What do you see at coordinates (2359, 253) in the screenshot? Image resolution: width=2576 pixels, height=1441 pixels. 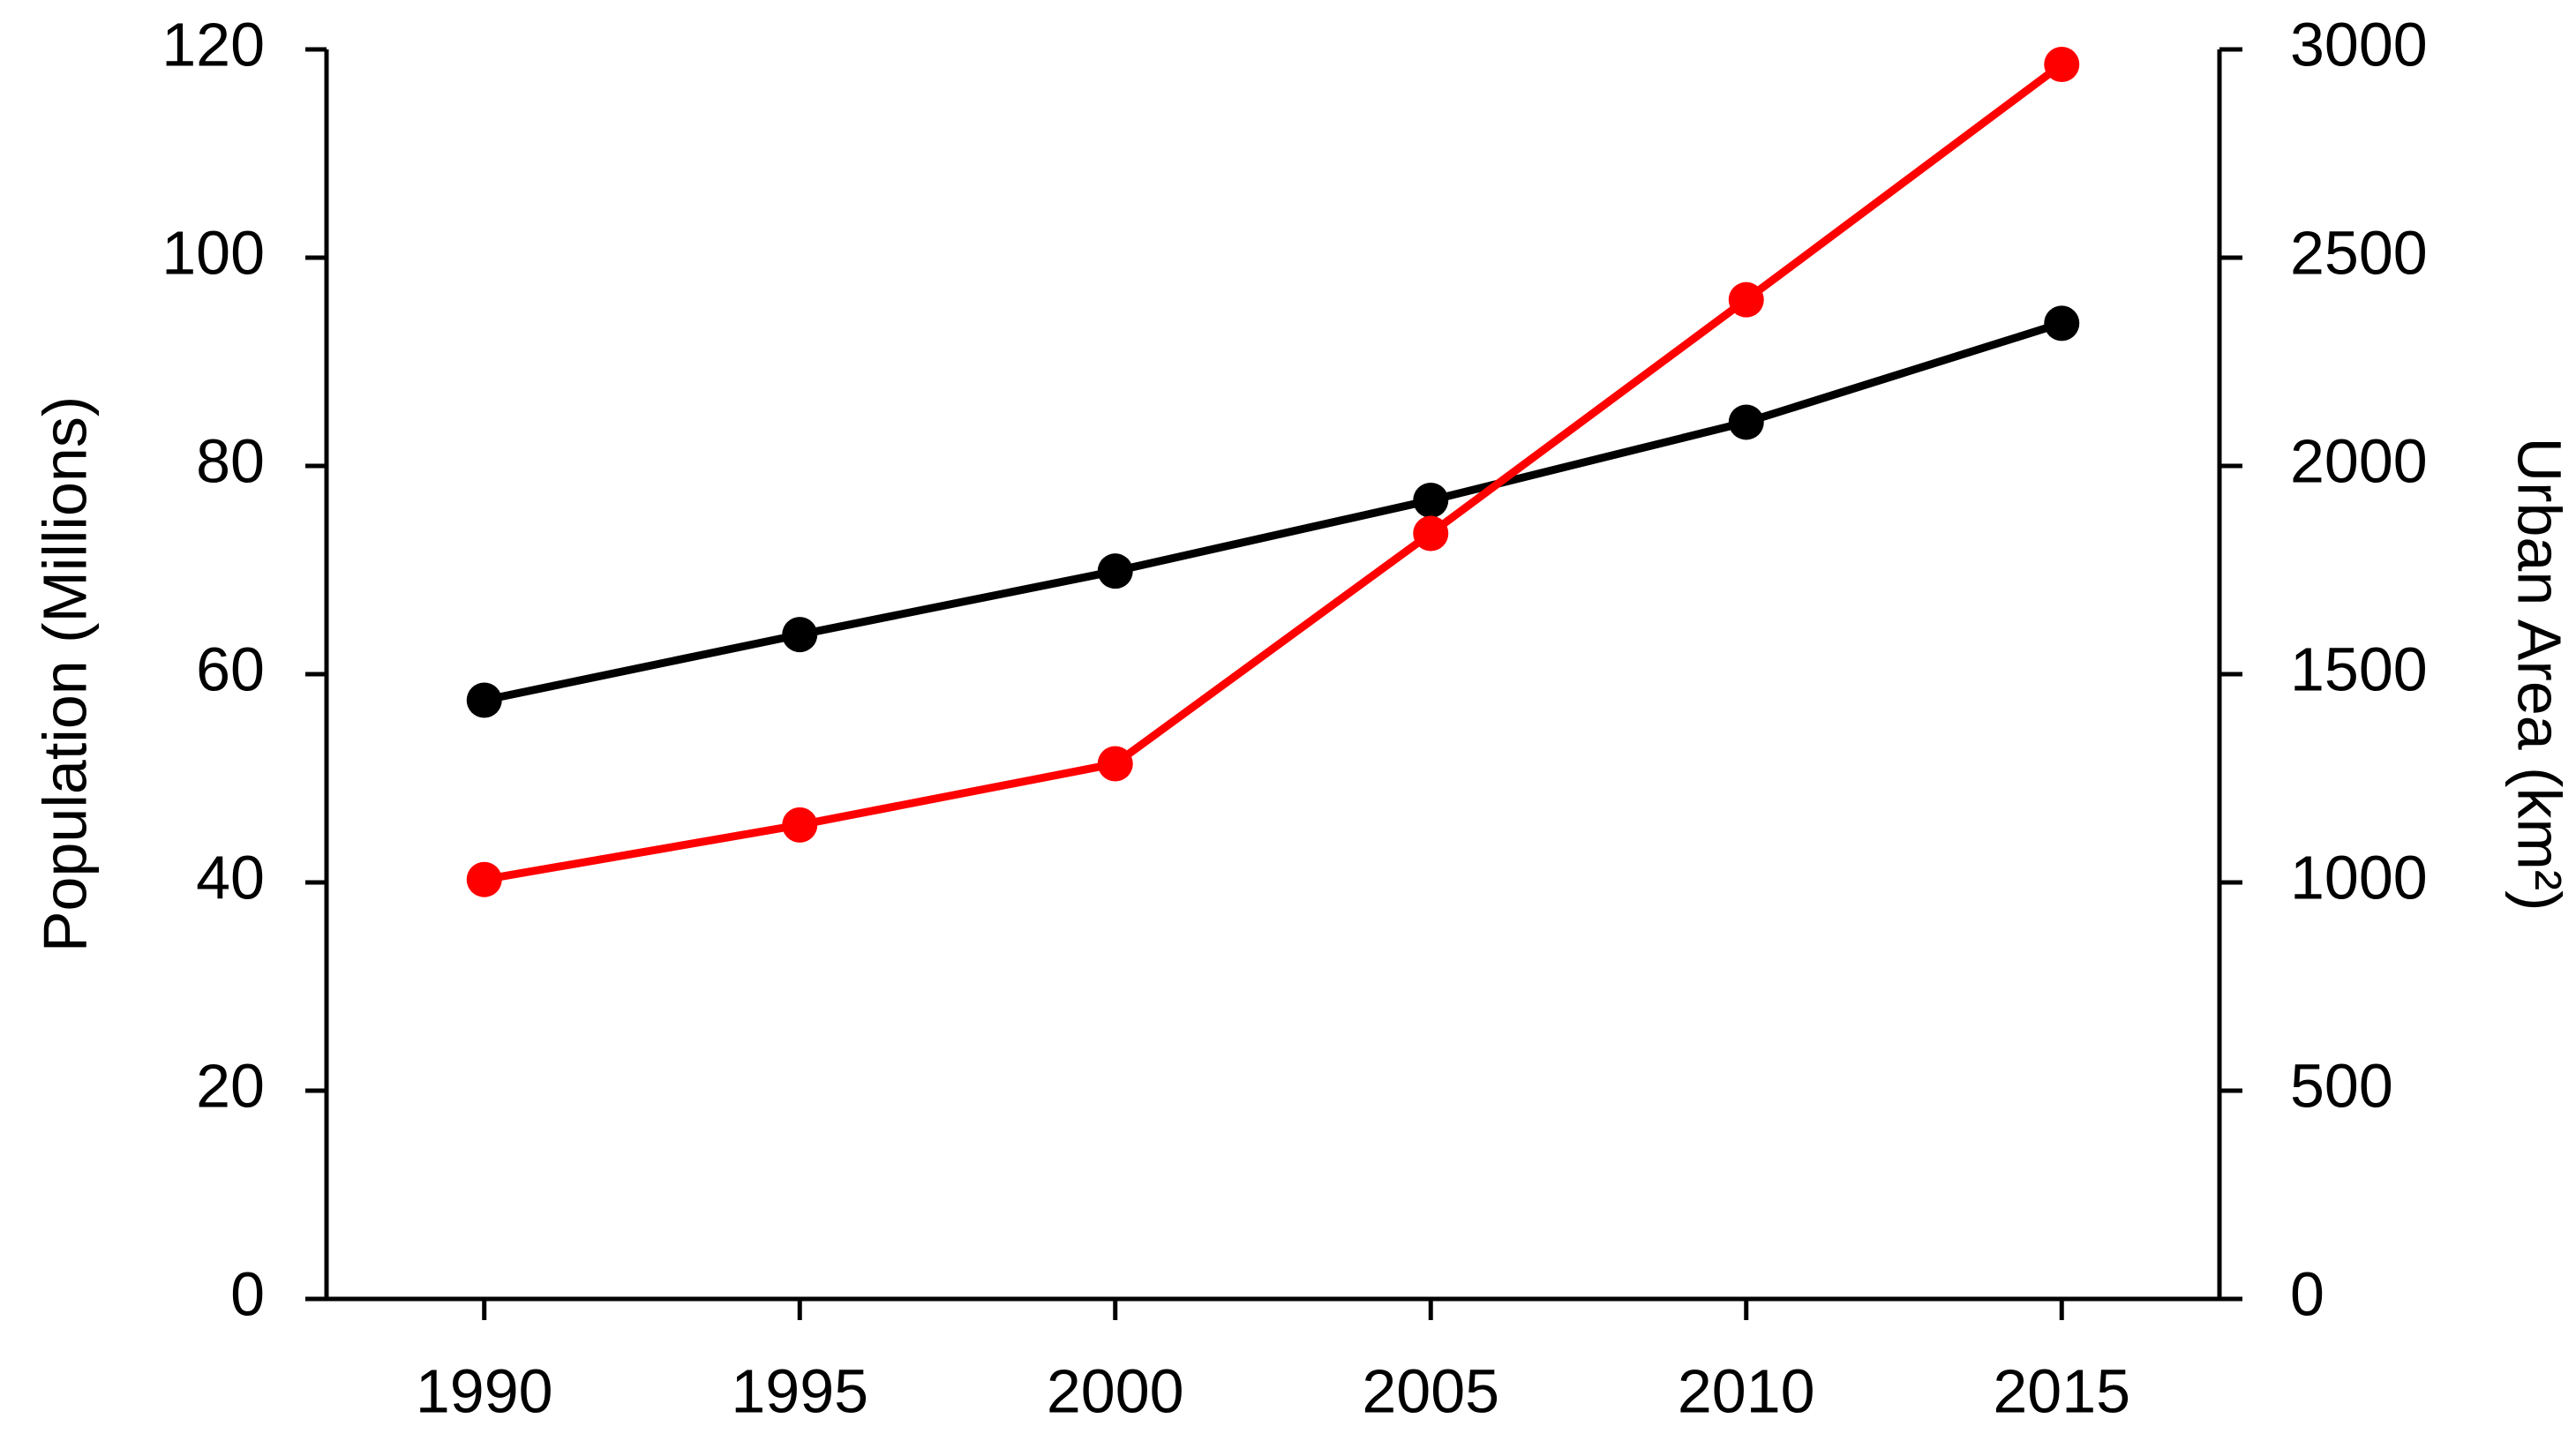 I see `y2-tick-label: 2500` at bounding box center [2359, 253].